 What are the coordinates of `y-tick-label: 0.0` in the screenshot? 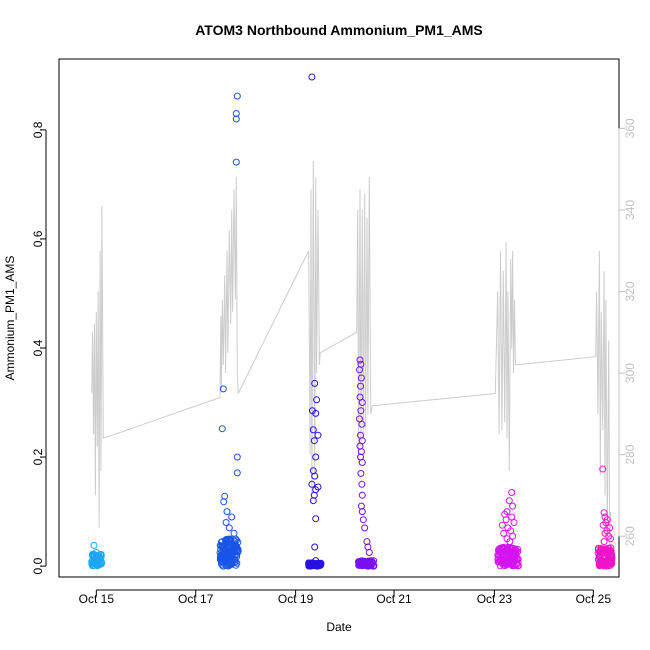 It's located at (38, 565).